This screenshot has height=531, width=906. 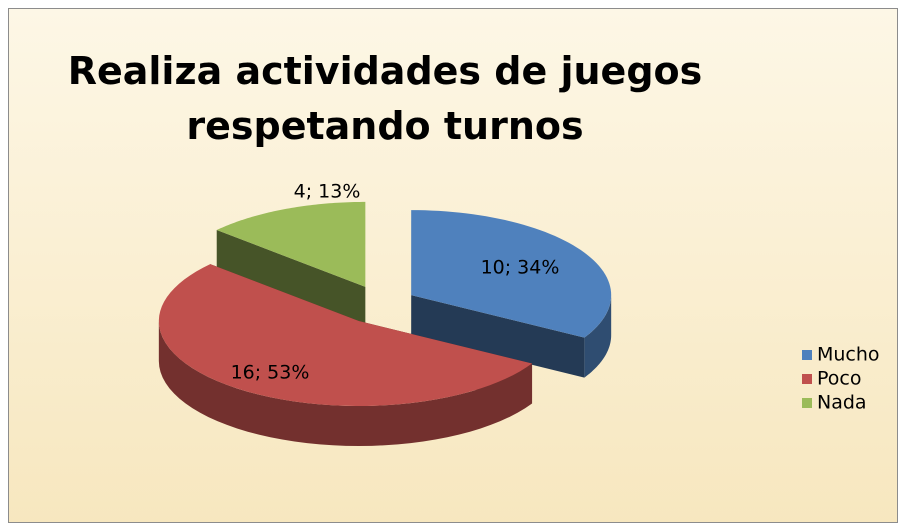 What do you see at coordinates (842, 403) in the screenshot?
I see `legend-label: Nada` at bounding box center [842, 403].